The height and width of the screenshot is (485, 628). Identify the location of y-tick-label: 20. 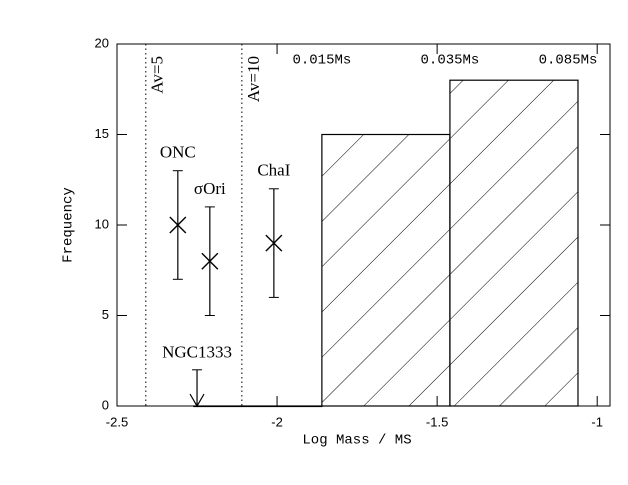
(102, 42).